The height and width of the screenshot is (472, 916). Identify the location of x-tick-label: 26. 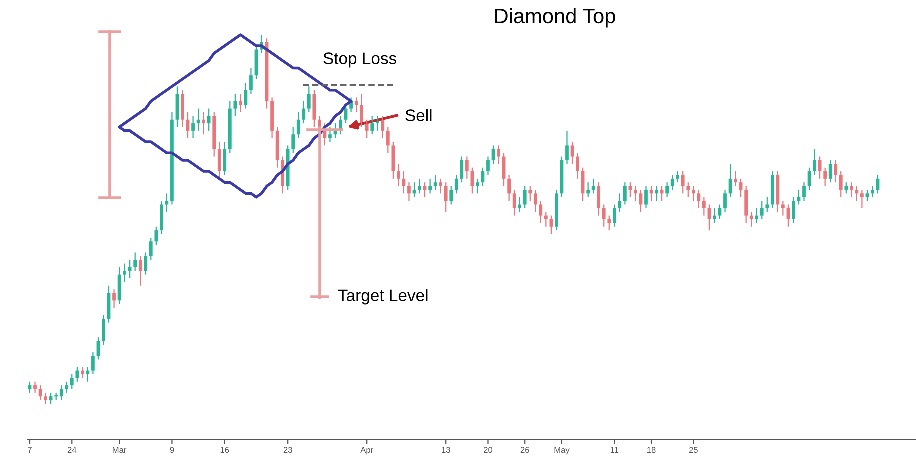
(525, 450).